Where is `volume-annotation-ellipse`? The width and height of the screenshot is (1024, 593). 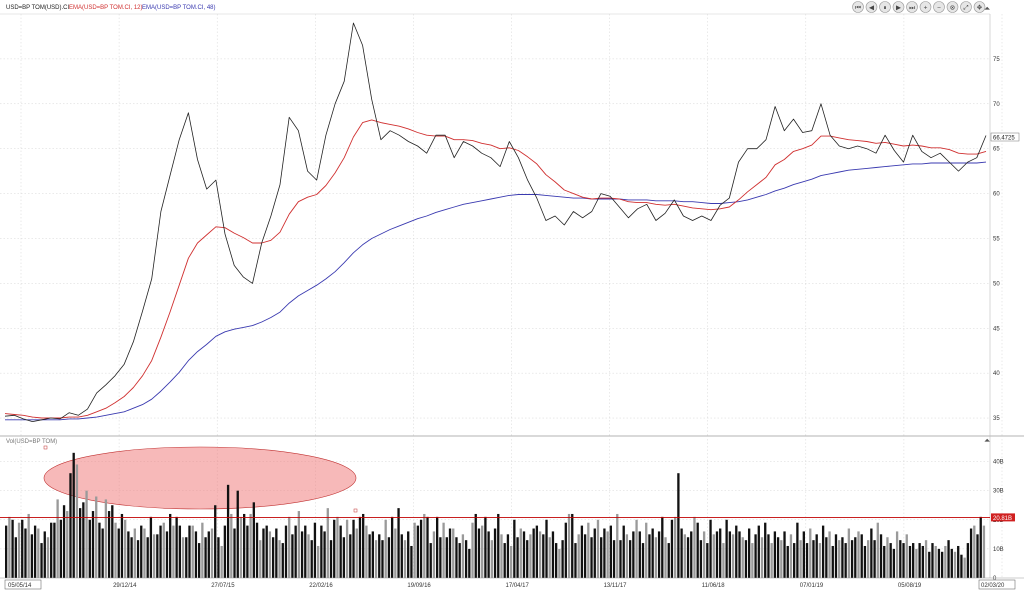
volume-annotation-ellipse is located at coordinates (200, 478).